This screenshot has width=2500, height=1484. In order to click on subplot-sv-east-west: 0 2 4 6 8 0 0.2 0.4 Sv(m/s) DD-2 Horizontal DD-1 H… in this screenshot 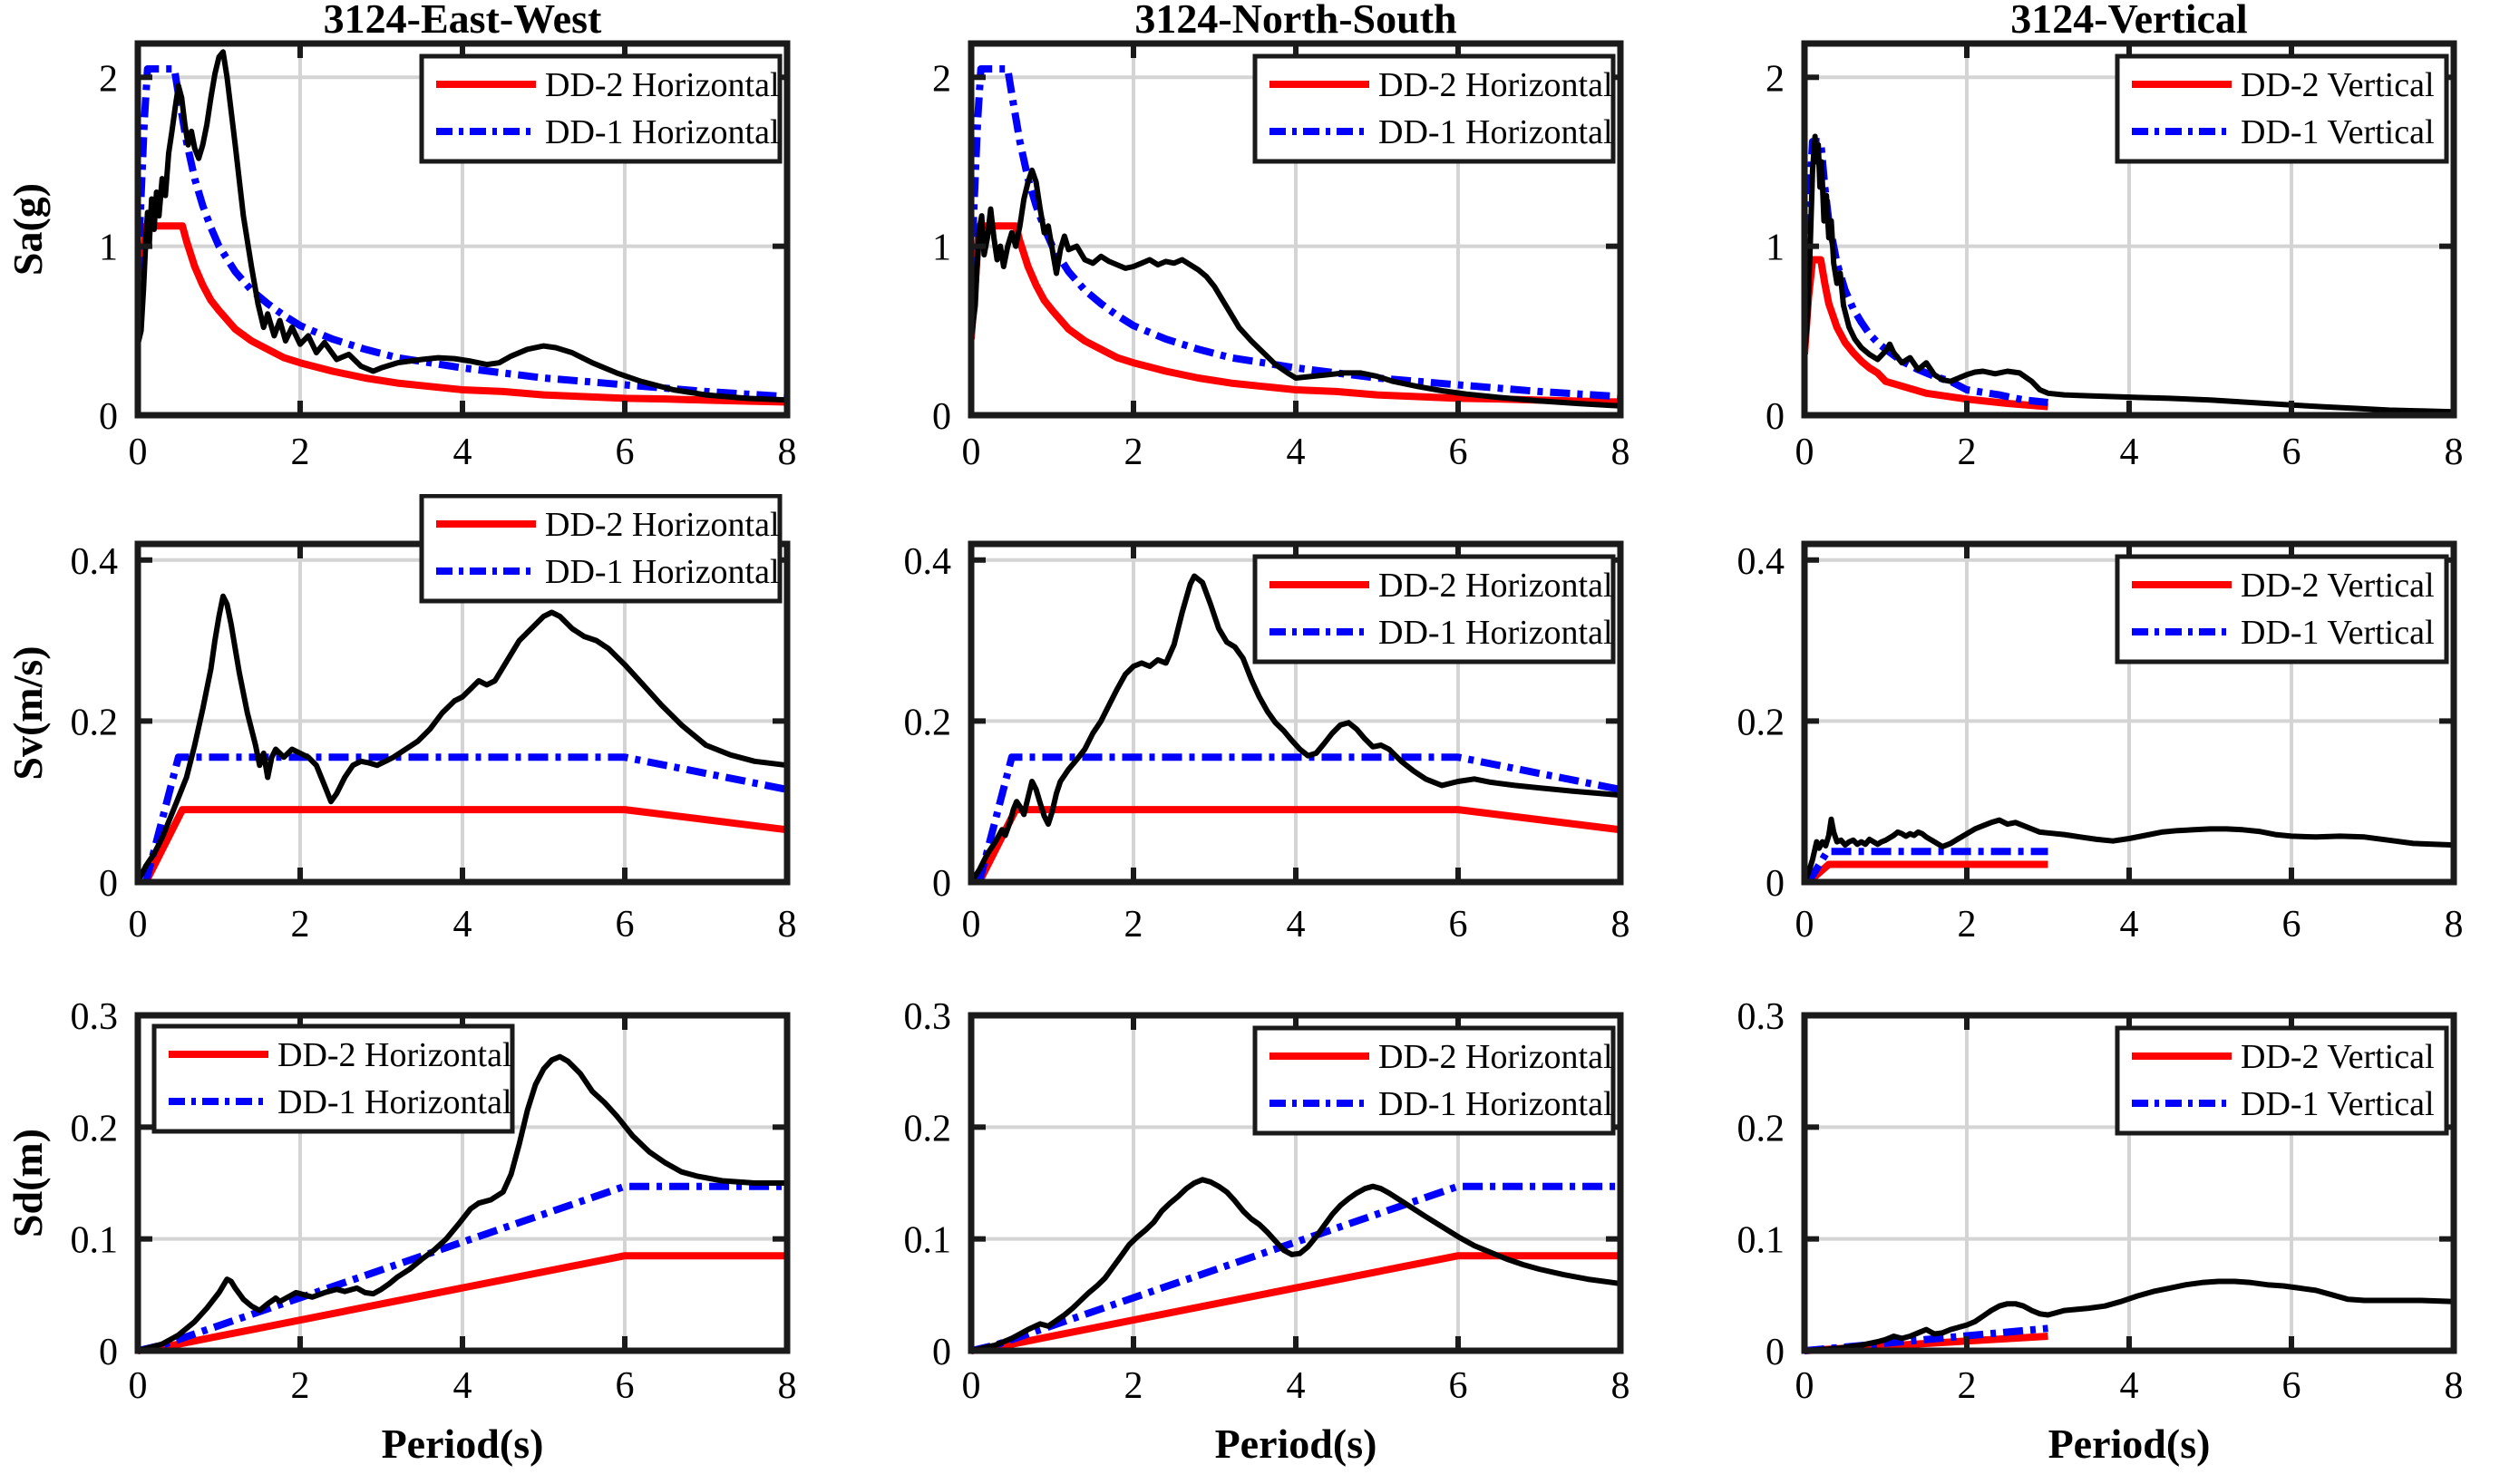, I will do `click(401, 720)`.